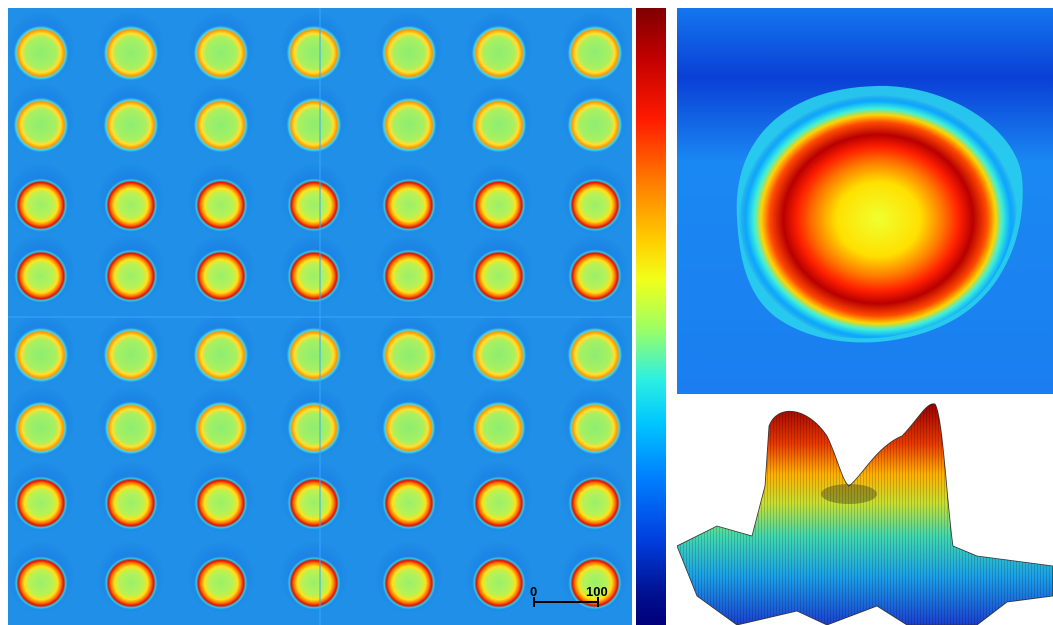  I want to click on surface-svg, so click(865, 514).